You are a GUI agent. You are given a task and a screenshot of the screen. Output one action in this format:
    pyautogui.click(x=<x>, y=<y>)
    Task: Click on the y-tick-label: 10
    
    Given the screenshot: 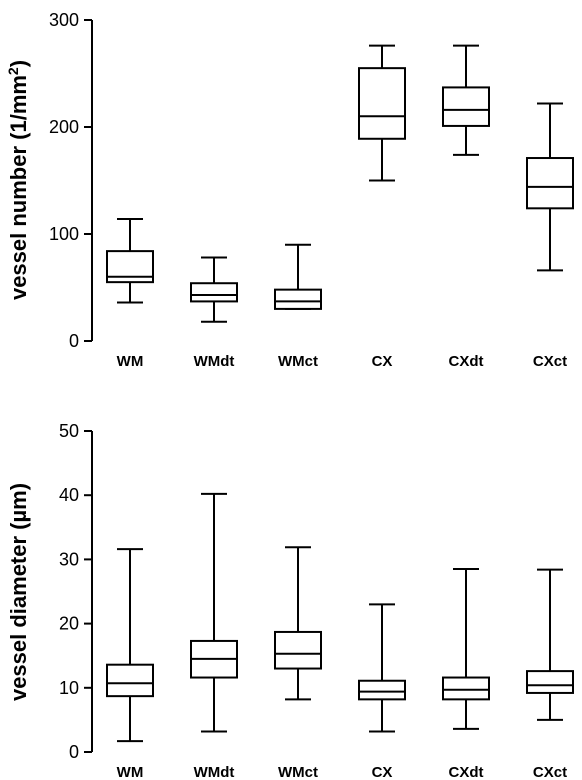 What is the action you would take?
    pyautogui.click(x=69, y=688)
    